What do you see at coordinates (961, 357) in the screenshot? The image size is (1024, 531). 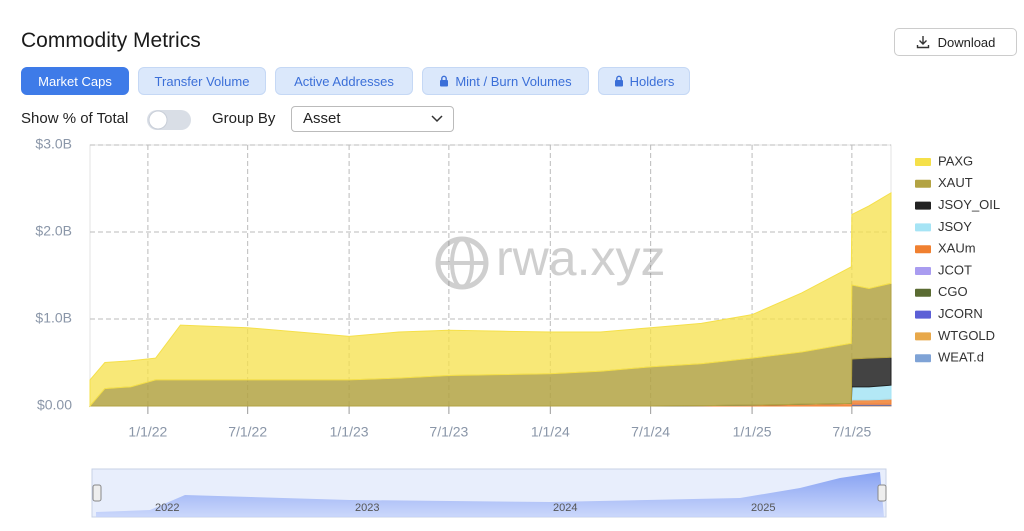 I see `legend-label: WEAT.d` at bounding box center [961, 357].